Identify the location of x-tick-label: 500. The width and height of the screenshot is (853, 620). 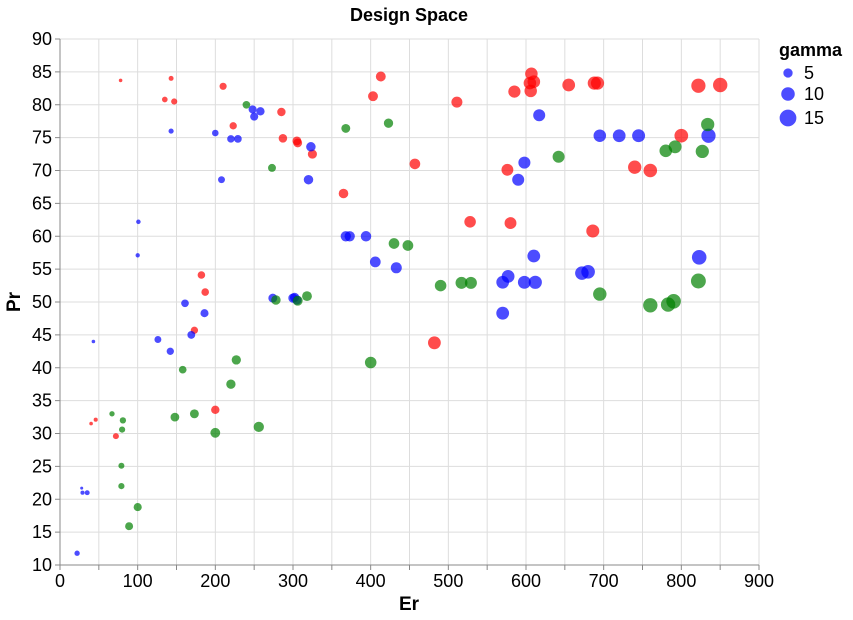
(448, 581).